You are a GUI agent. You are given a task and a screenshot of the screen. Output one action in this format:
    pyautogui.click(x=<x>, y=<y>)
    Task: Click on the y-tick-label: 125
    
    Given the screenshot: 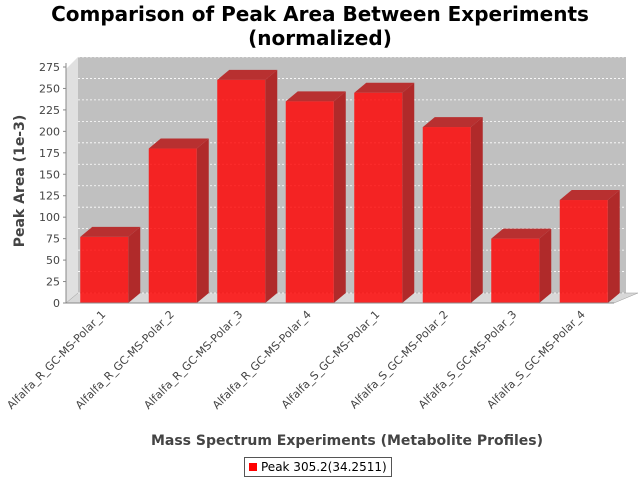 What is the action you would take?
    pyautogui.click(x=49, y=196)
    